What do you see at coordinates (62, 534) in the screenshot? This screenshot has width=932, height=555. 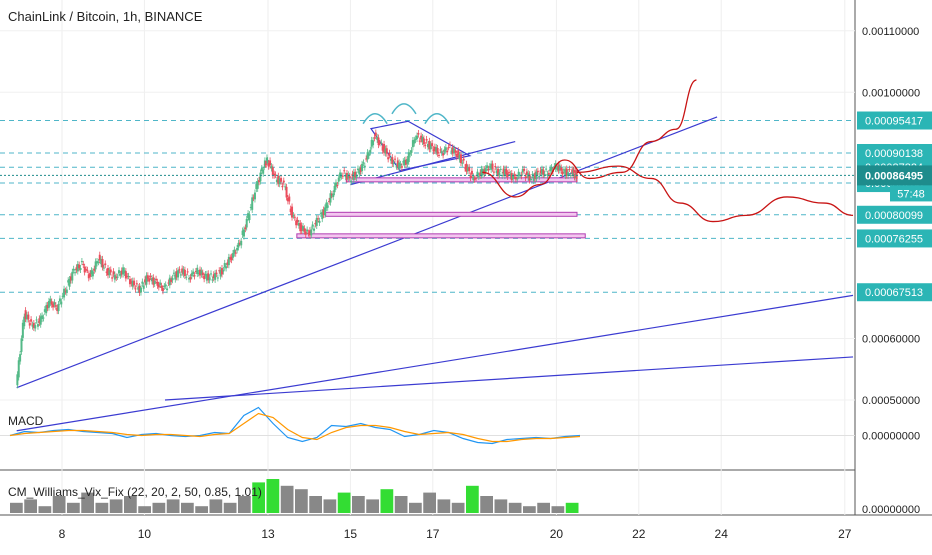 I see `x-tick-label: 8` at bounding box center [62, 534].